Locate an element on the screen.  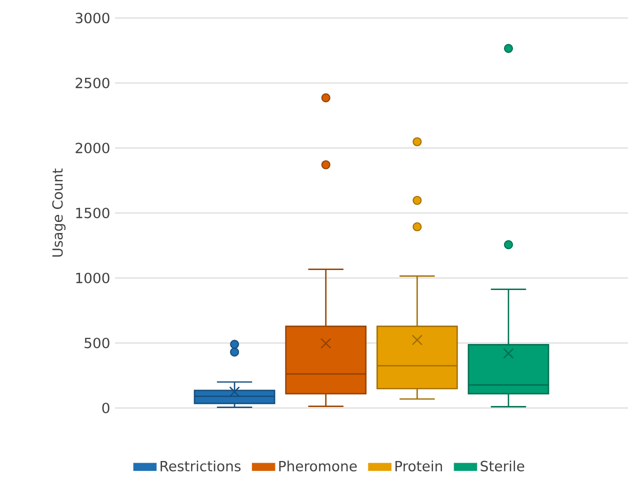
legend-label: Pheromone is located at coordinates (318, 466).